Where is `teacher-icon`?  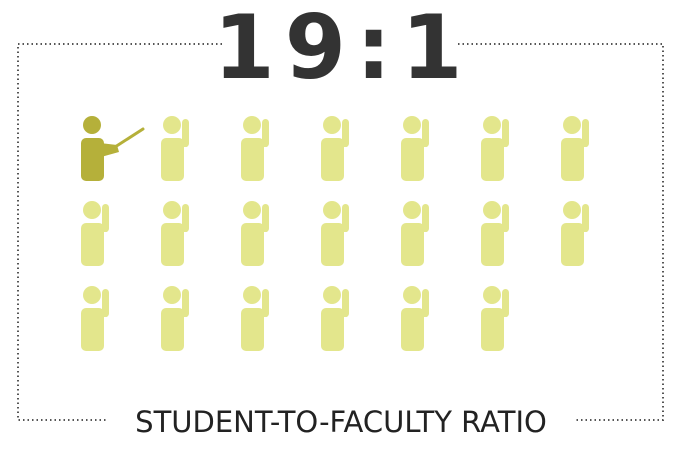 teacher-icon is located at coordinates (113, 148).